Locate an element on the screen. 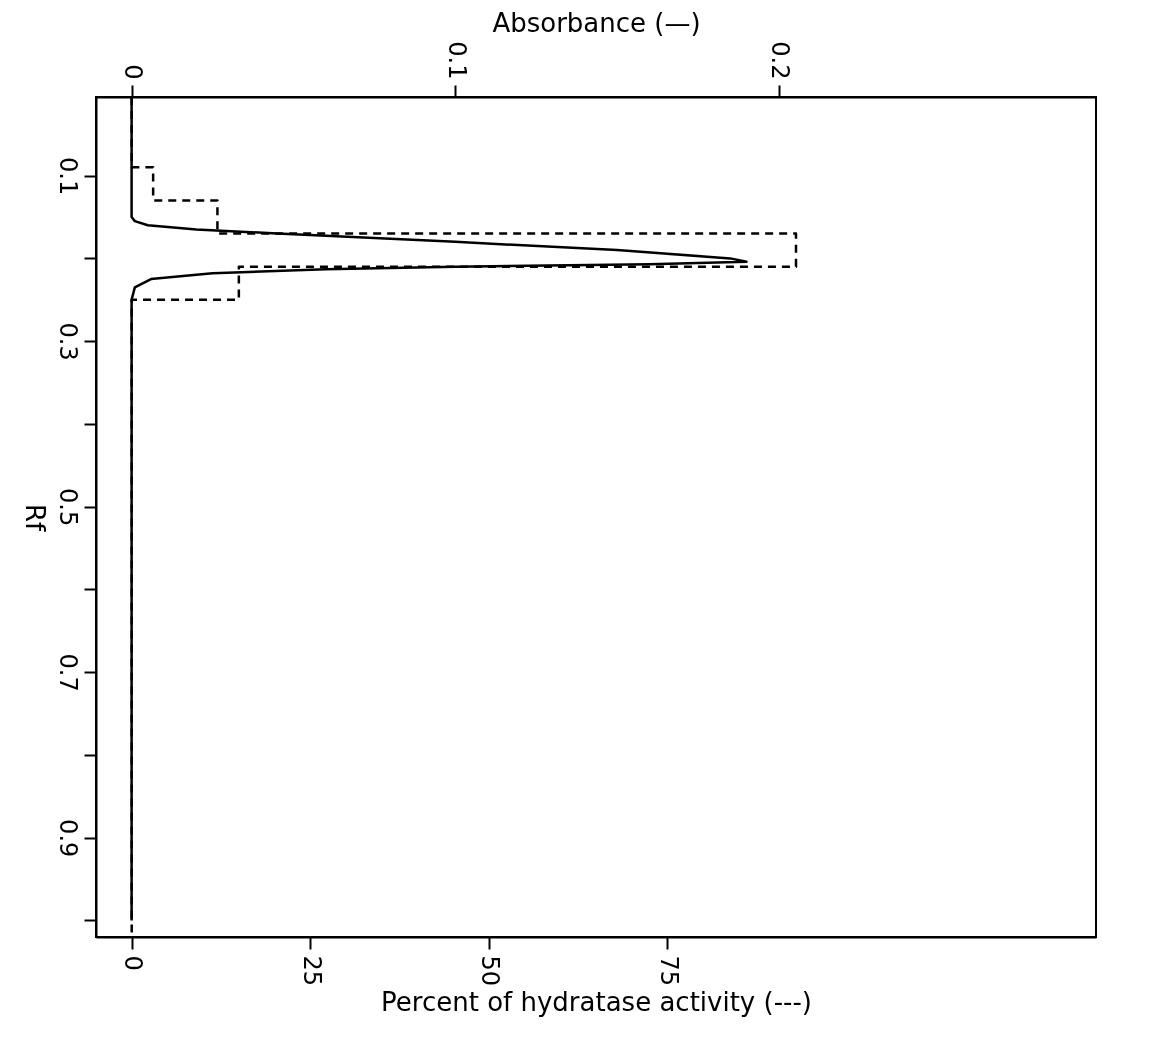 This screenshot has width=1174, height=1062. y-tick-label: 0.7 is located at coordinates (67, 672).